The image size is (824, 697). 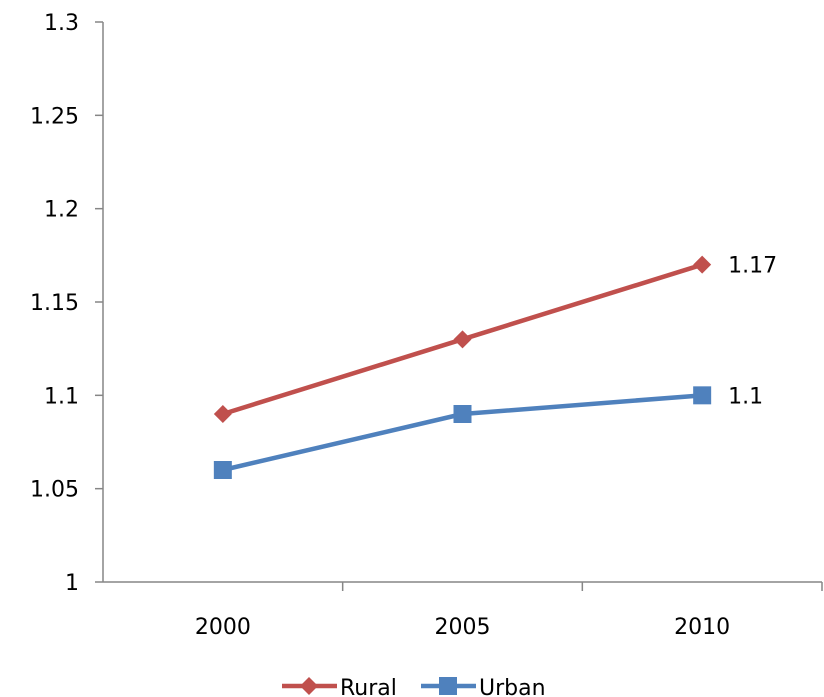 I want to click on rural-data-label: 1.17, so click(x=752, y=266).